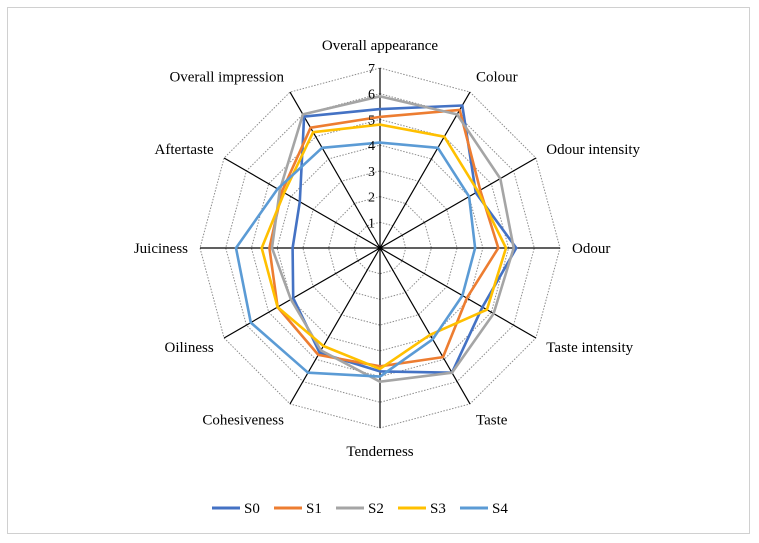  I want to click on legend-label-s0: S0, so click(252, 509).